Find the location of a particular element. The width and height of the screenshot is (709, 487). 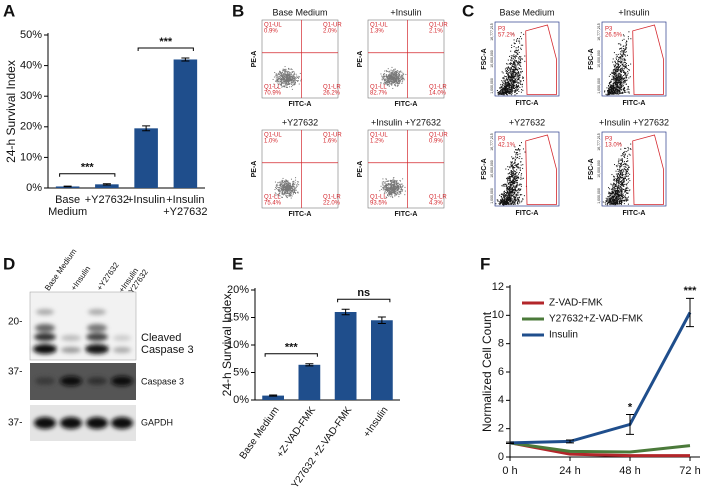

y-tick-label: 20% is located at coordinates (238, 290).